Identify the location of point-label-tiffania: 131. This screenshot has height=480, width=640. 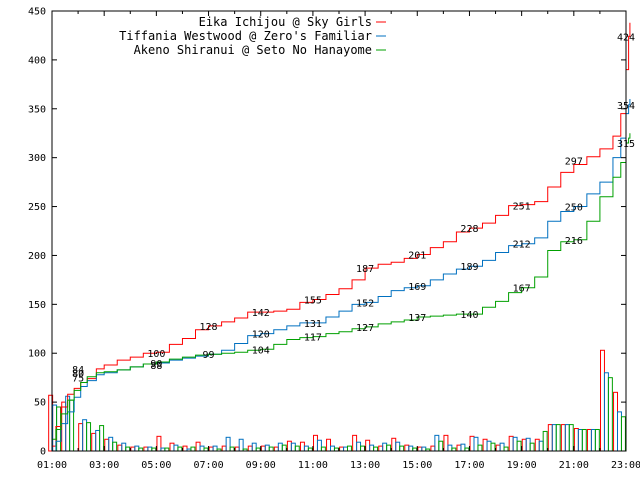
(313, 324).